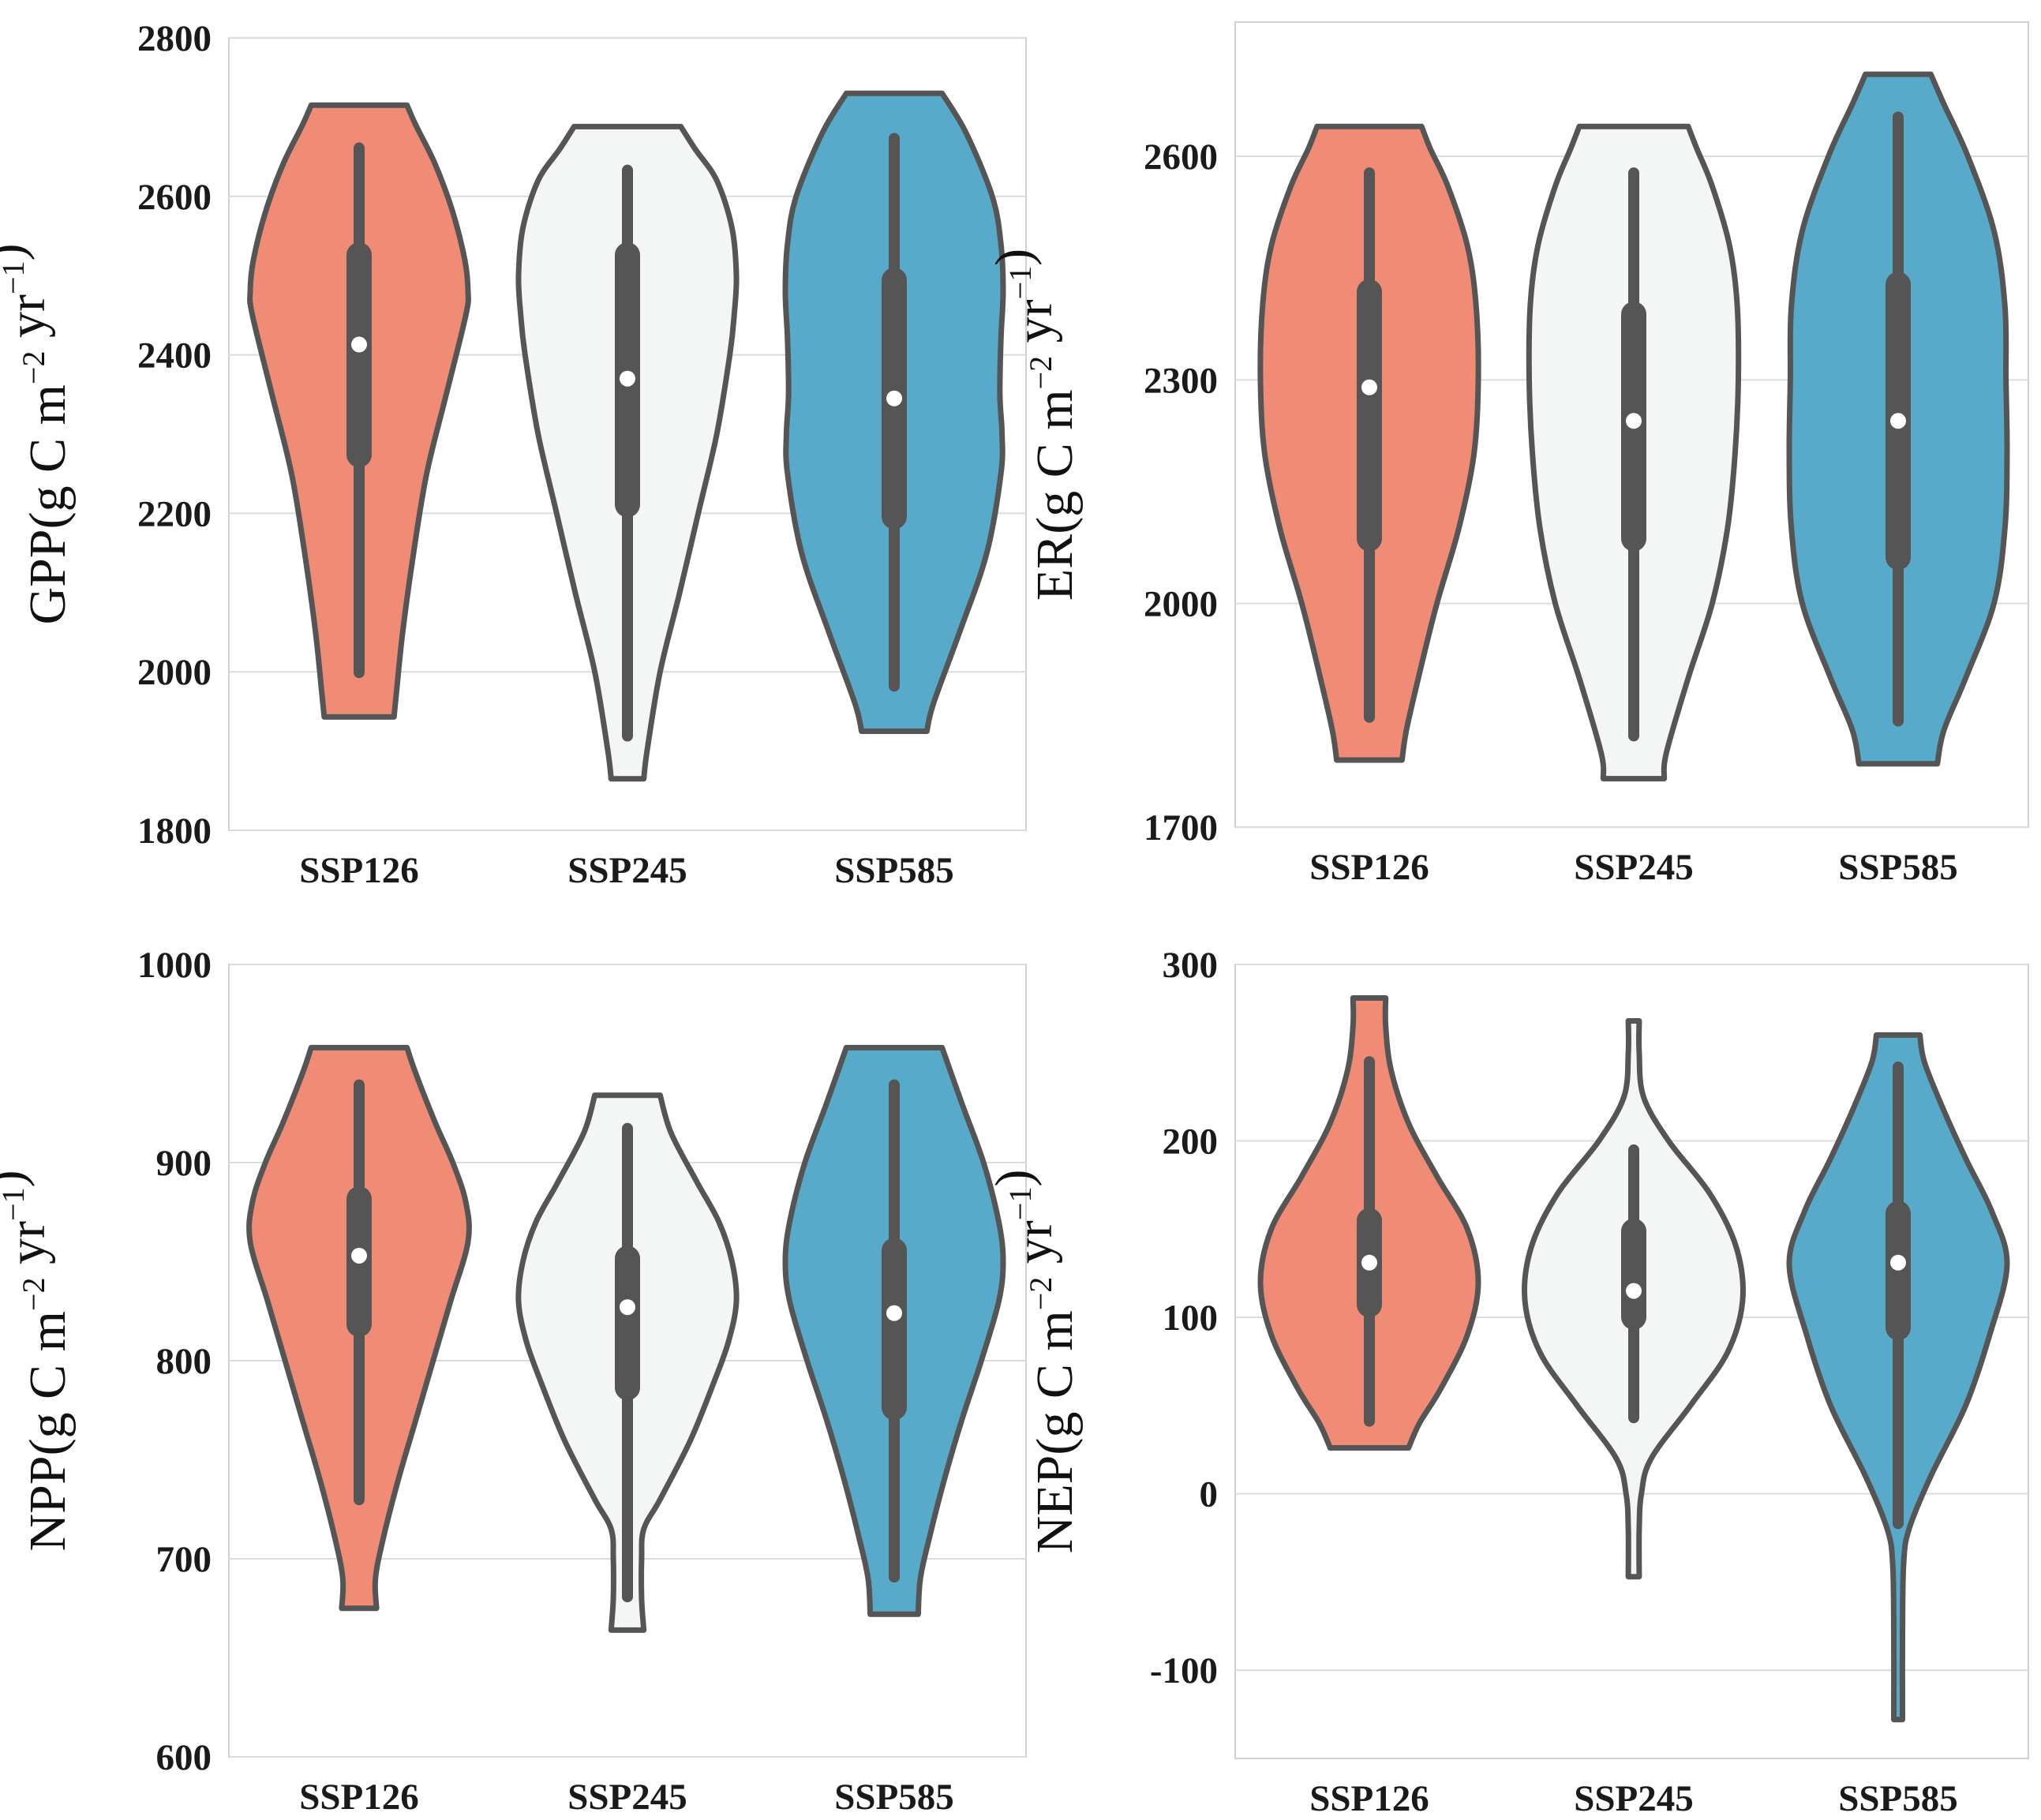 This screenshot has height=1820, width=2041. Describe the element at coordinates (1191, 1318) in the screenshot. I see `y-tick-label: 100` at that location.